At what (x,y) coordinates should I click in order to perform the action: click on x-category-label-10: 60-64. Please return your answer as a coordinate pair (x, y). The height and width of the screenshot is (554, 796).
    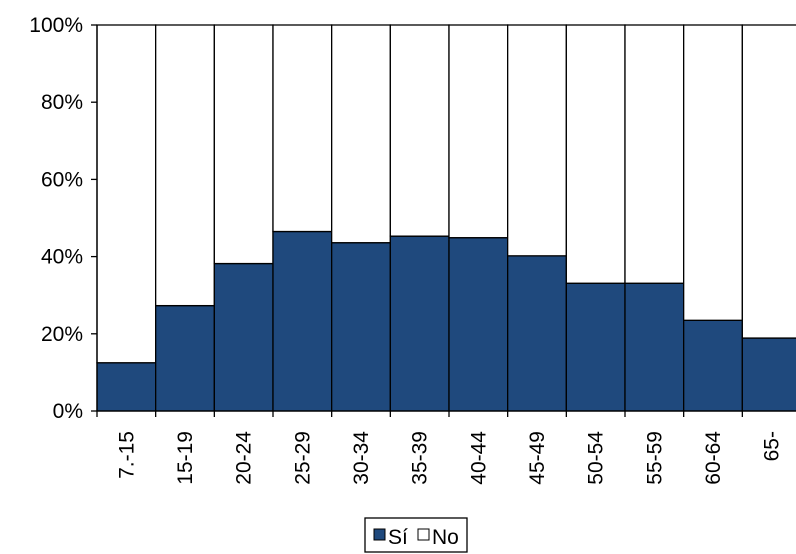
    Looking at the image, I should click on (713, 458).